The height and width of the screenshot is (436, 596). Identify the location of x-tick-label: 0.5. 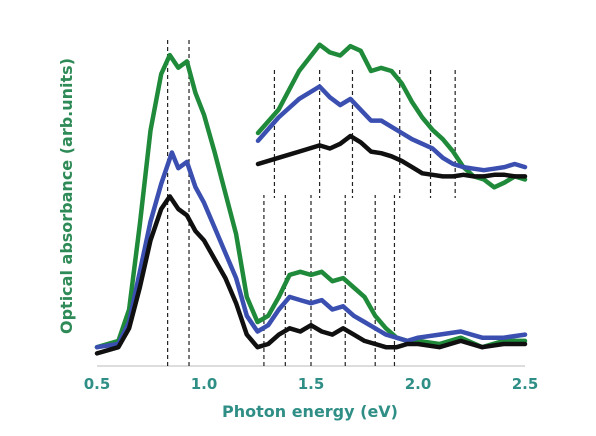
(97, 384).